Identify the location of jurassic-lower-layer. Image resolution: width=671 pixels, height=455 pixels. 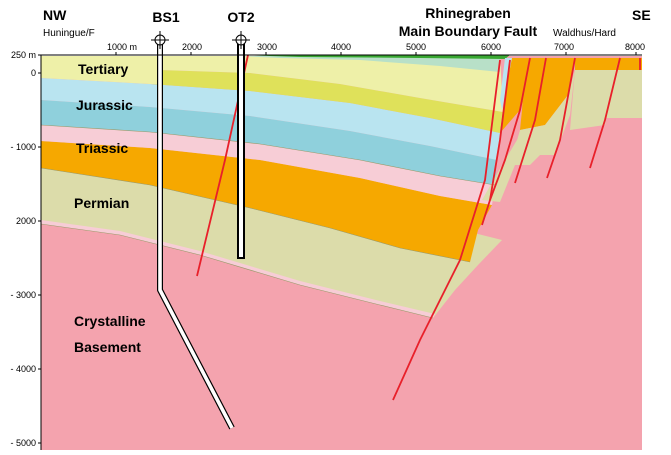
(269, 142).